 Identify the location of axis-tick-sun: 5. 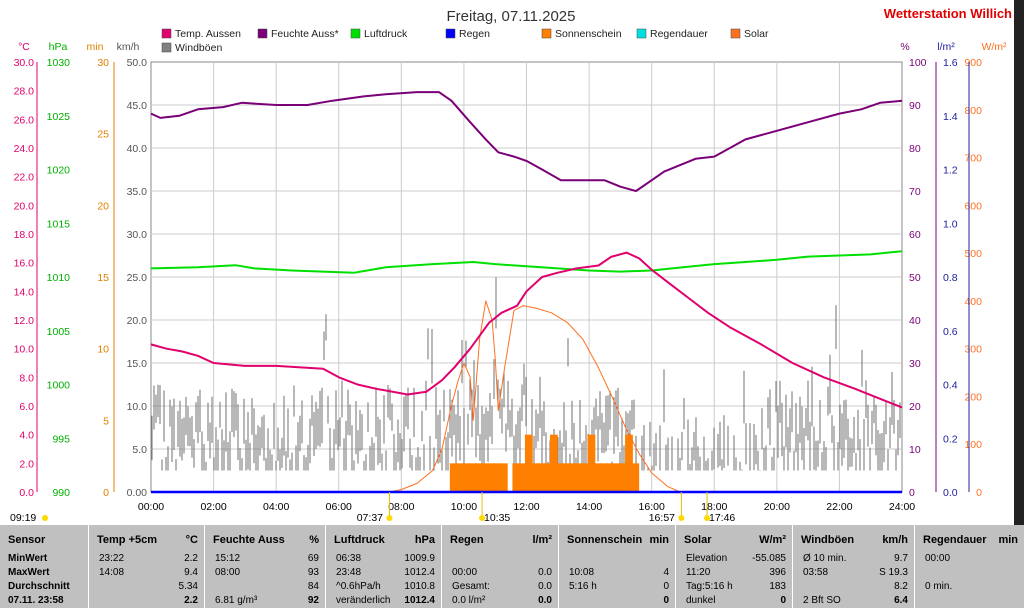
(106, 421).